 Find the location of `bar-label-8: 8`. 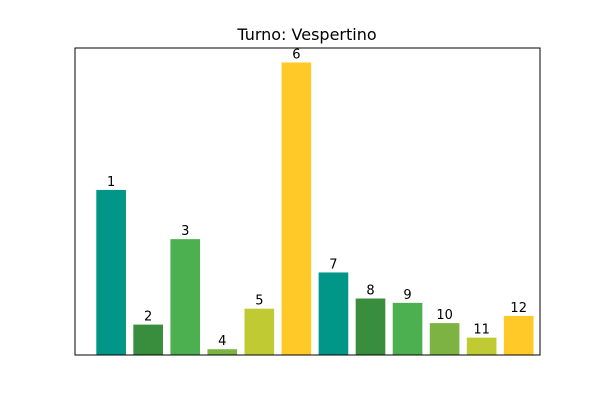

bar-label-8: 8 is located at coordinates (370, 291).